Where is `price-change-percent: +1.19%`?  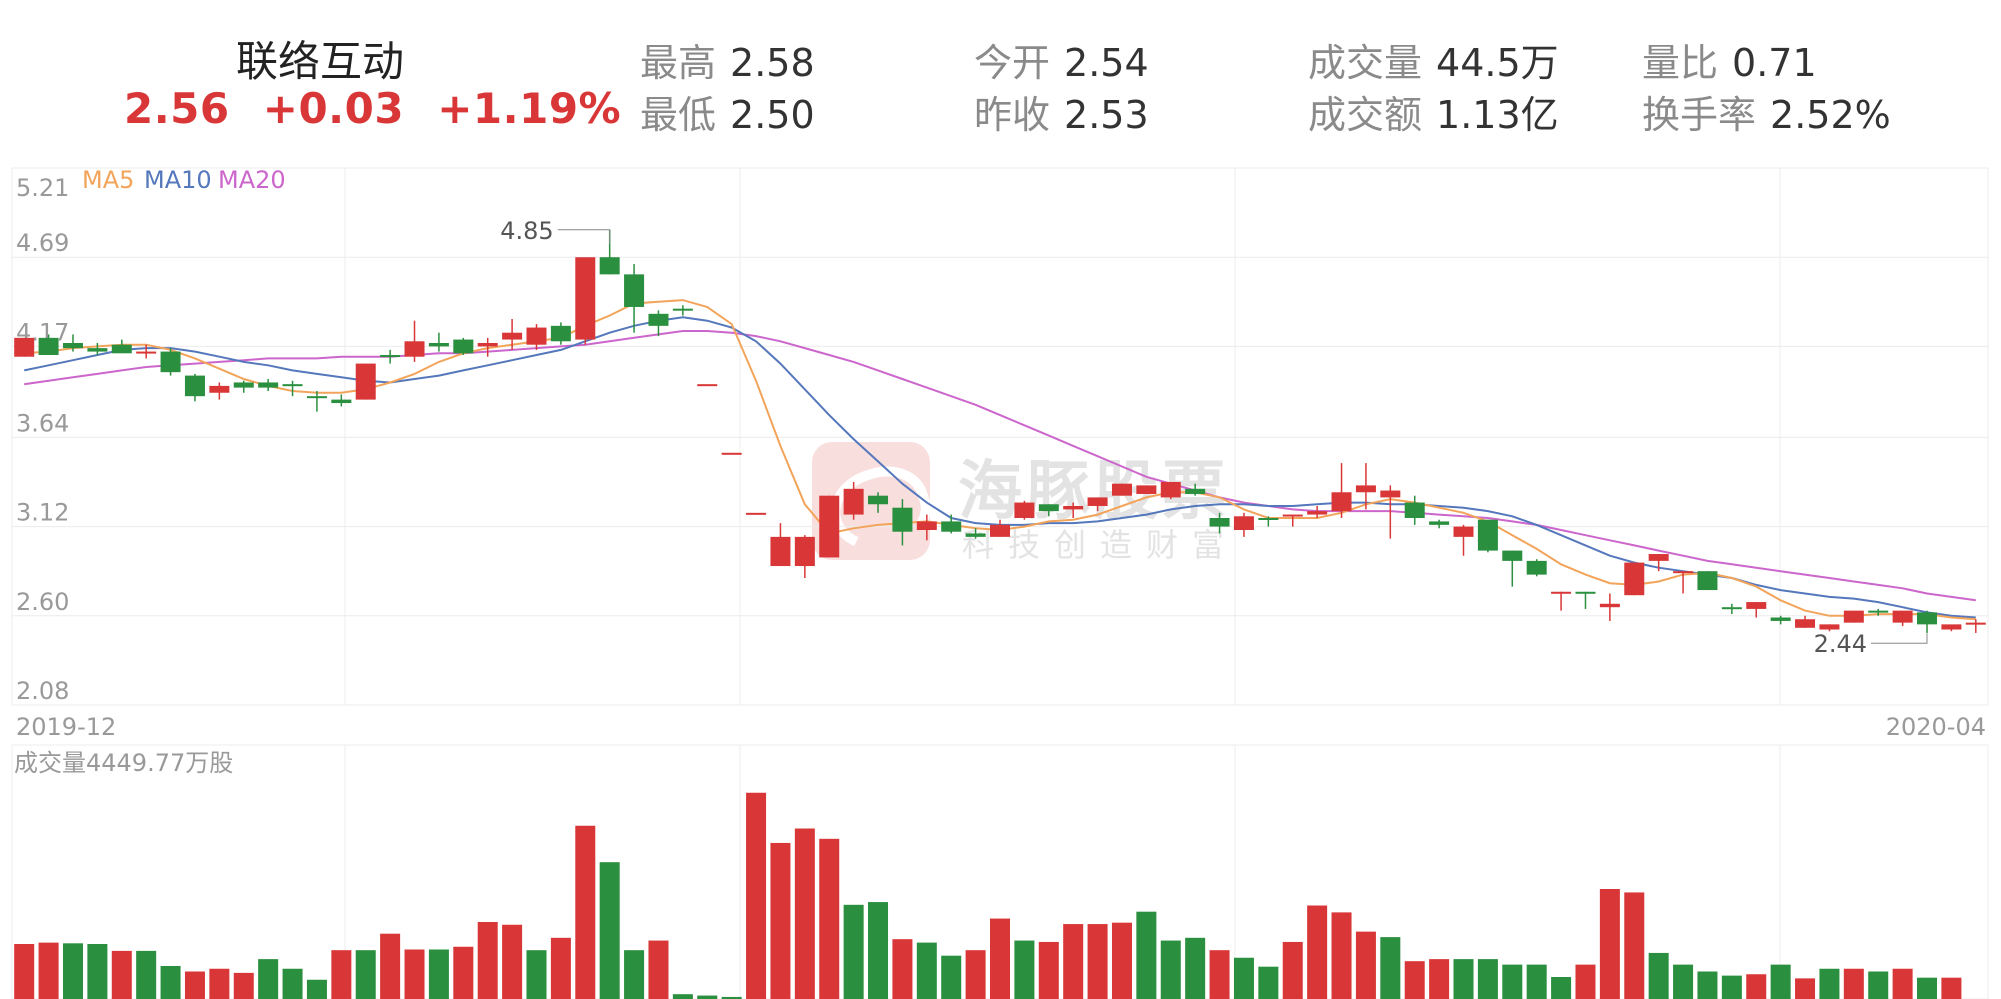 price-change-percent: +1.19% is located at coordinates (529, 108).